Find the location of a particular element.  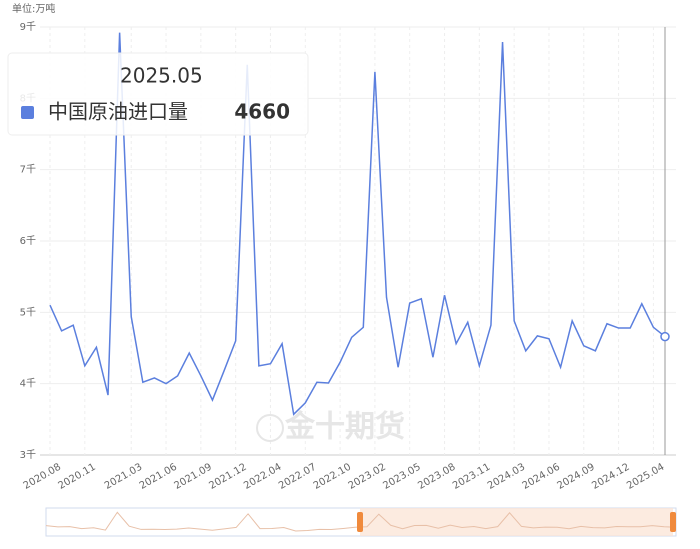

hover-point is located at coordinates (665, 336).